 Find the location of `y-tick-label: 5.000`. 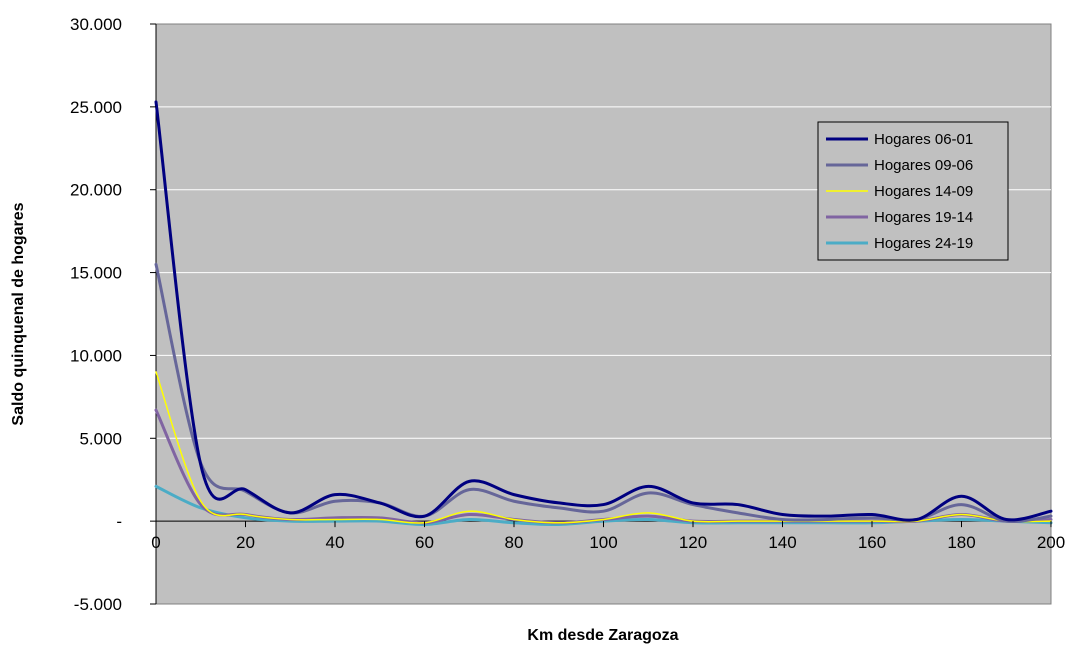

y-tick-label: 5.000 is located at coordinates (100, 438).